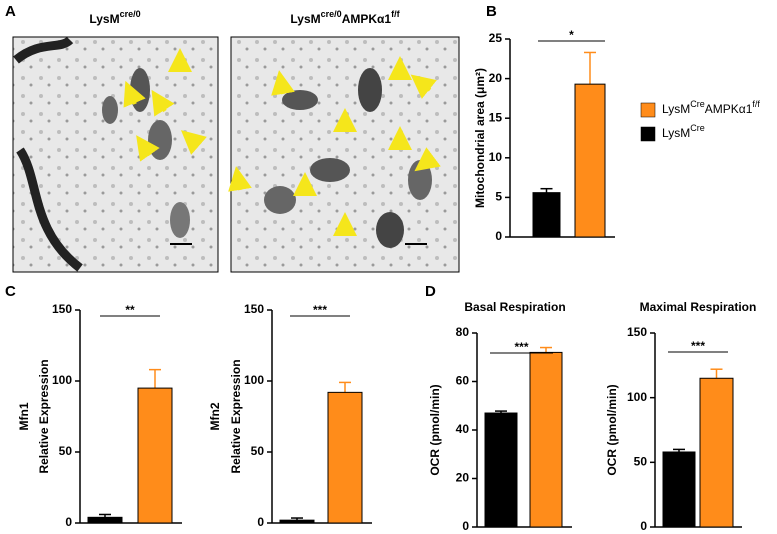 This screenshot has height=534, width=777. I want to click on y-tick-label: 10, so click(496, 157).